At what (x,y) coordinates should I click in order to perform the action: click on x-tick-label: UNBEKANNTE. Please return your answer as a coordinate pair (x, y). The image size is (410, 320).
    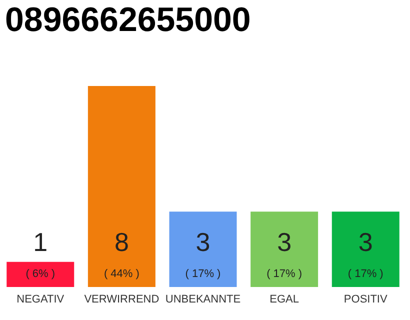
    Looking at the image, I should click on (203, 300).